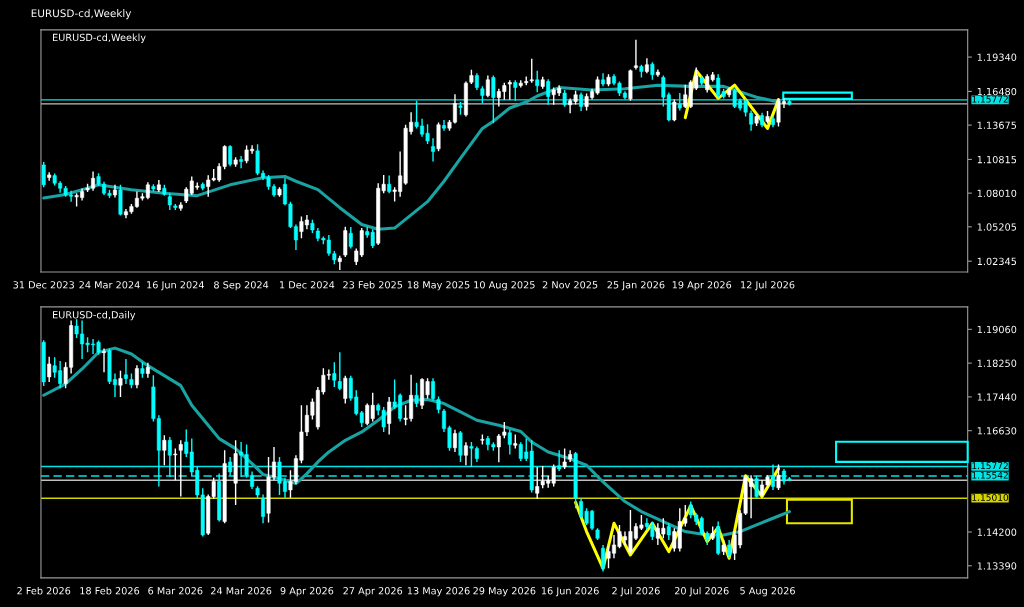 Image resolution: width=1024 pixels, height=607 pixels. What do you see at coordinates (94, 315) in the screenshot?
I see `chart-title: EURUSD-cd,Daily` at bounding box center [94, 315].